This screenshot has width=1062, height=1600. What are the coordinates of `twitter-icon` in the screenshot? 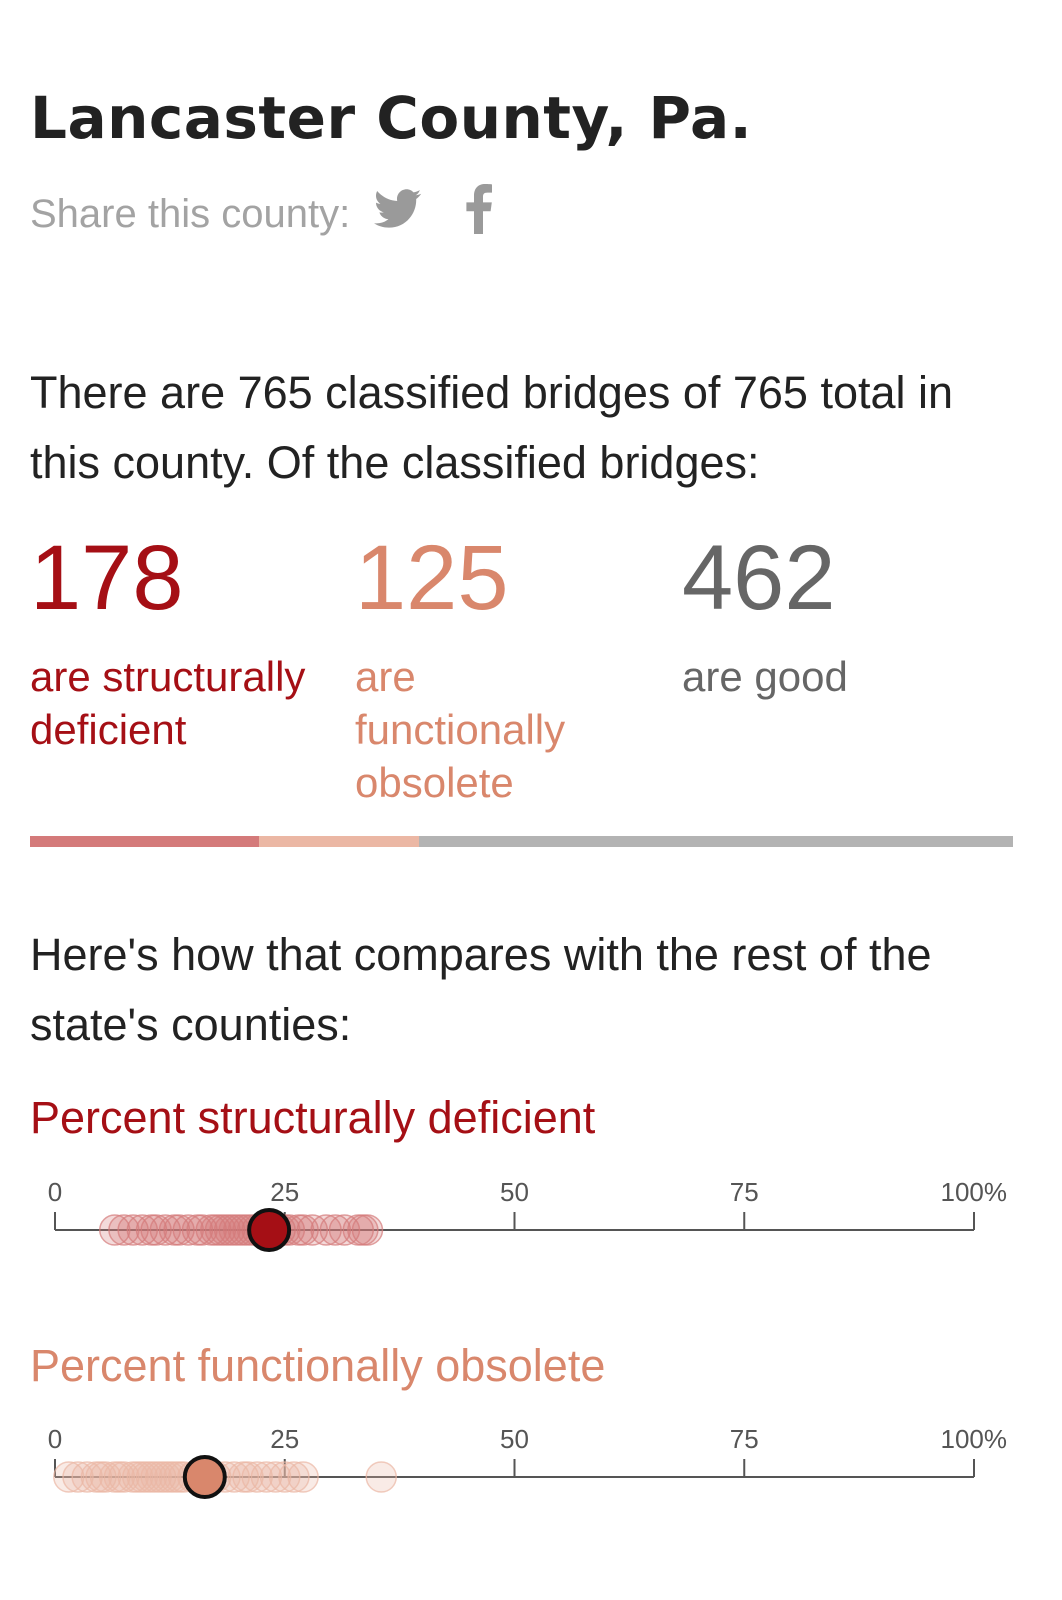 It's located at (398, 214).